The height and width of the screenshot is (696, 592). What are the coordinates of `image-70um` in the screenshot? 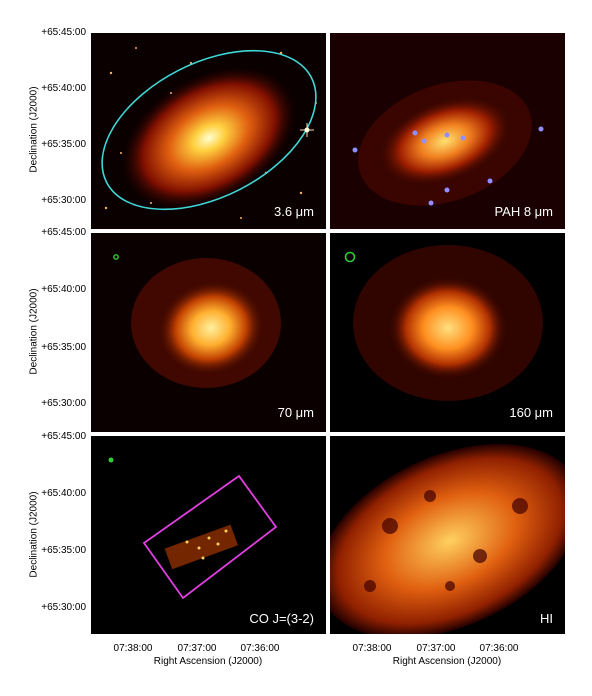 It's located at (208, 332).